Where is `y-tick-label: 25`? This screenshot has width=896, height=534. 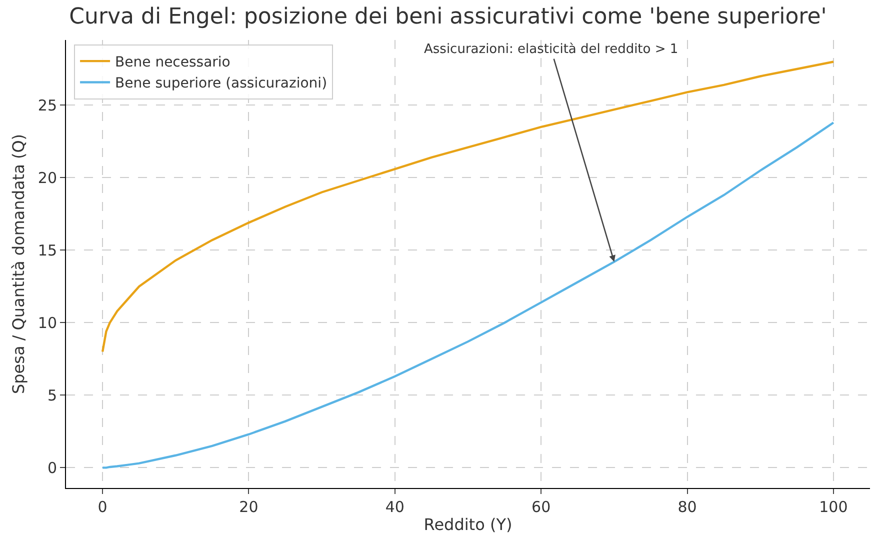
y-tick-label: 25 is located at coordinates (47, 105).